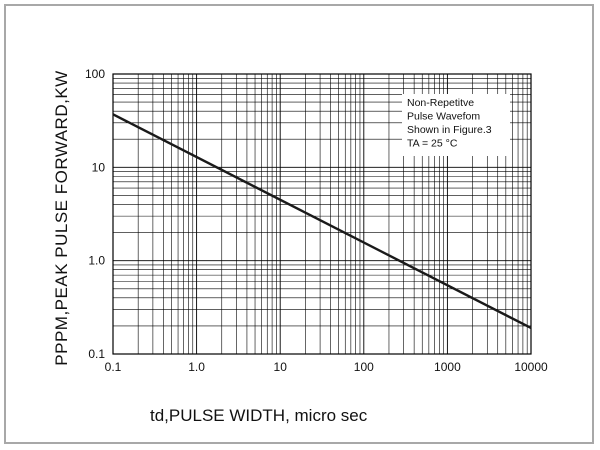  Describe the element at coordinates (432, 144) in the screenshot. I see `annotation-text: TA = 25 °C` at that location.